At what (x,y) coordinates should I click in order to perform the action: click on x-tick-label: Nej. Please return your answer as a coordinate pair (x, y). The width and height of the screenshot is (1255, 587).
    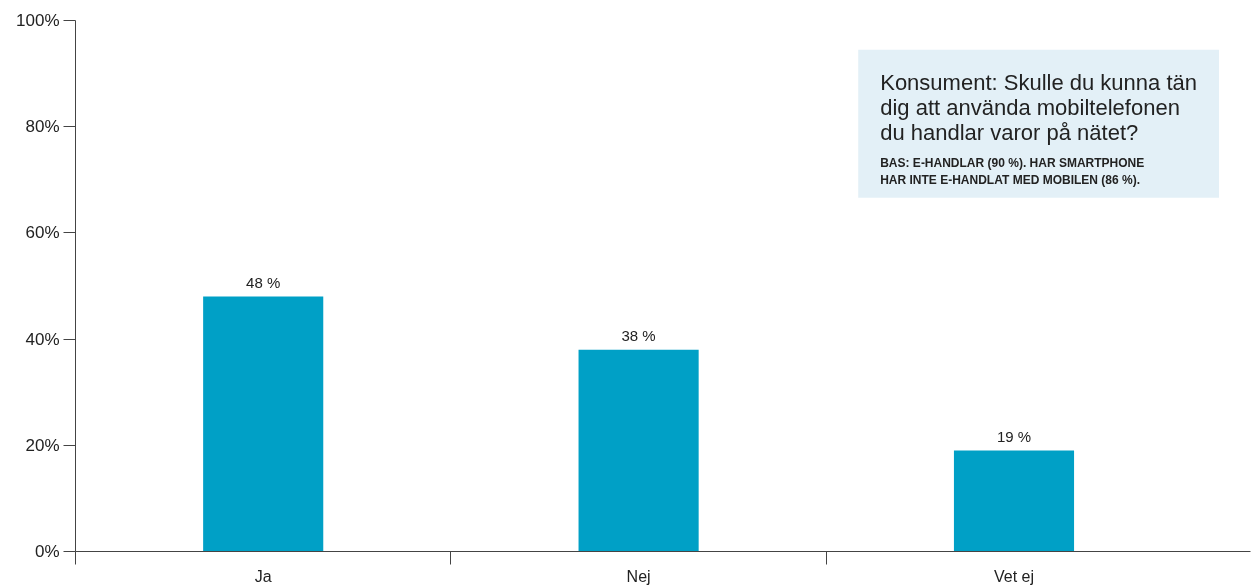
    Looking at the image, I should click on (638, 576).